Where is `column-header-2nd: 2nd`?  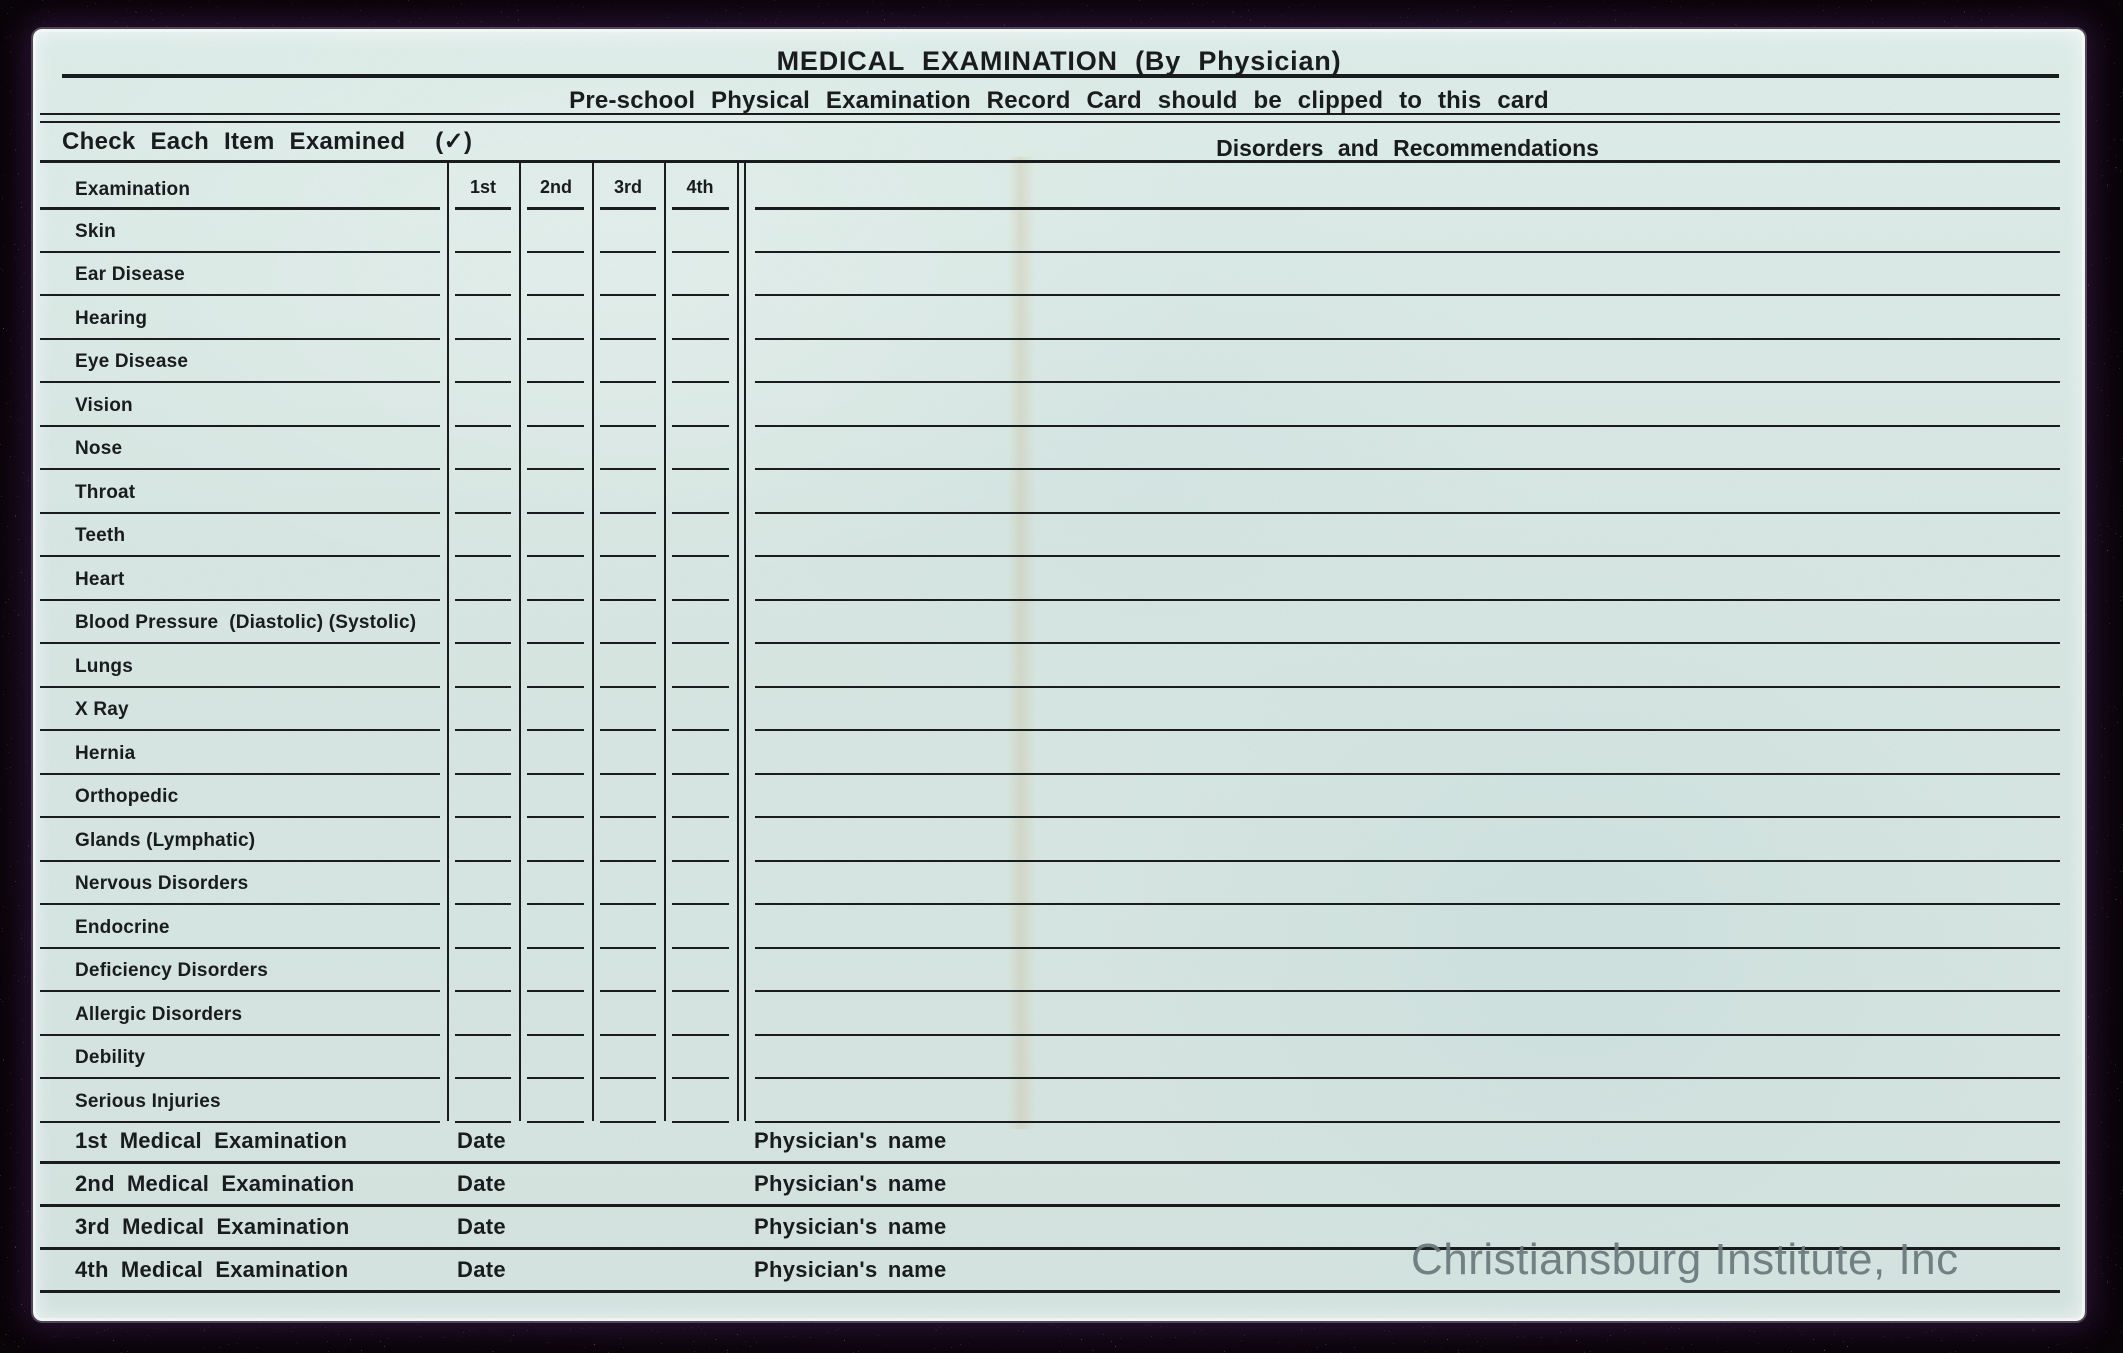
column-header-2nd: 2nd is located at coordinates (555, 187).